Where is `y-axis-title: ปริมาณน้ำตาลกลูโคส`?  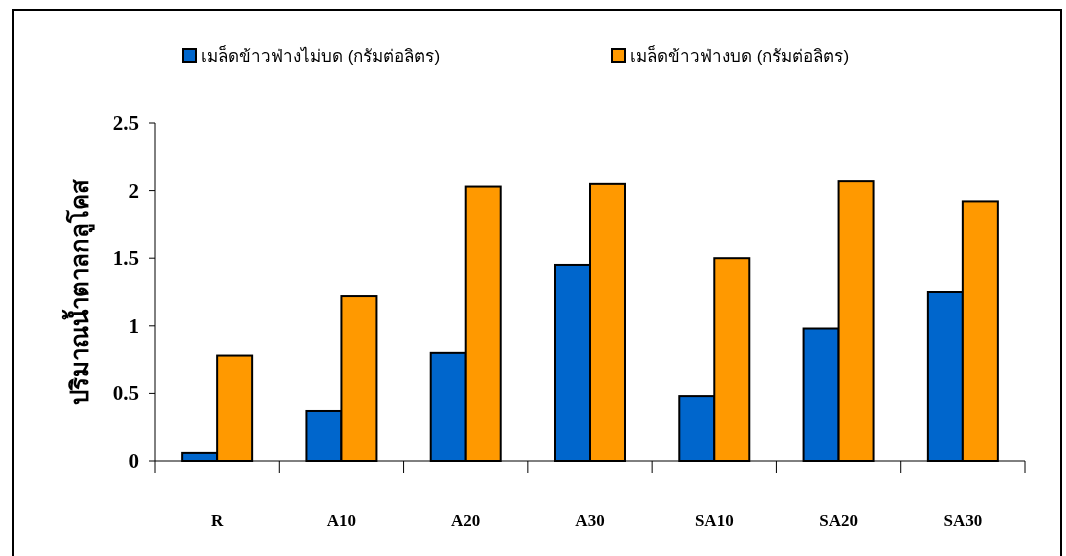 y-axis-title: ปริมาณน้ำตาลกลูโคส is located at coordinates (78, 292).